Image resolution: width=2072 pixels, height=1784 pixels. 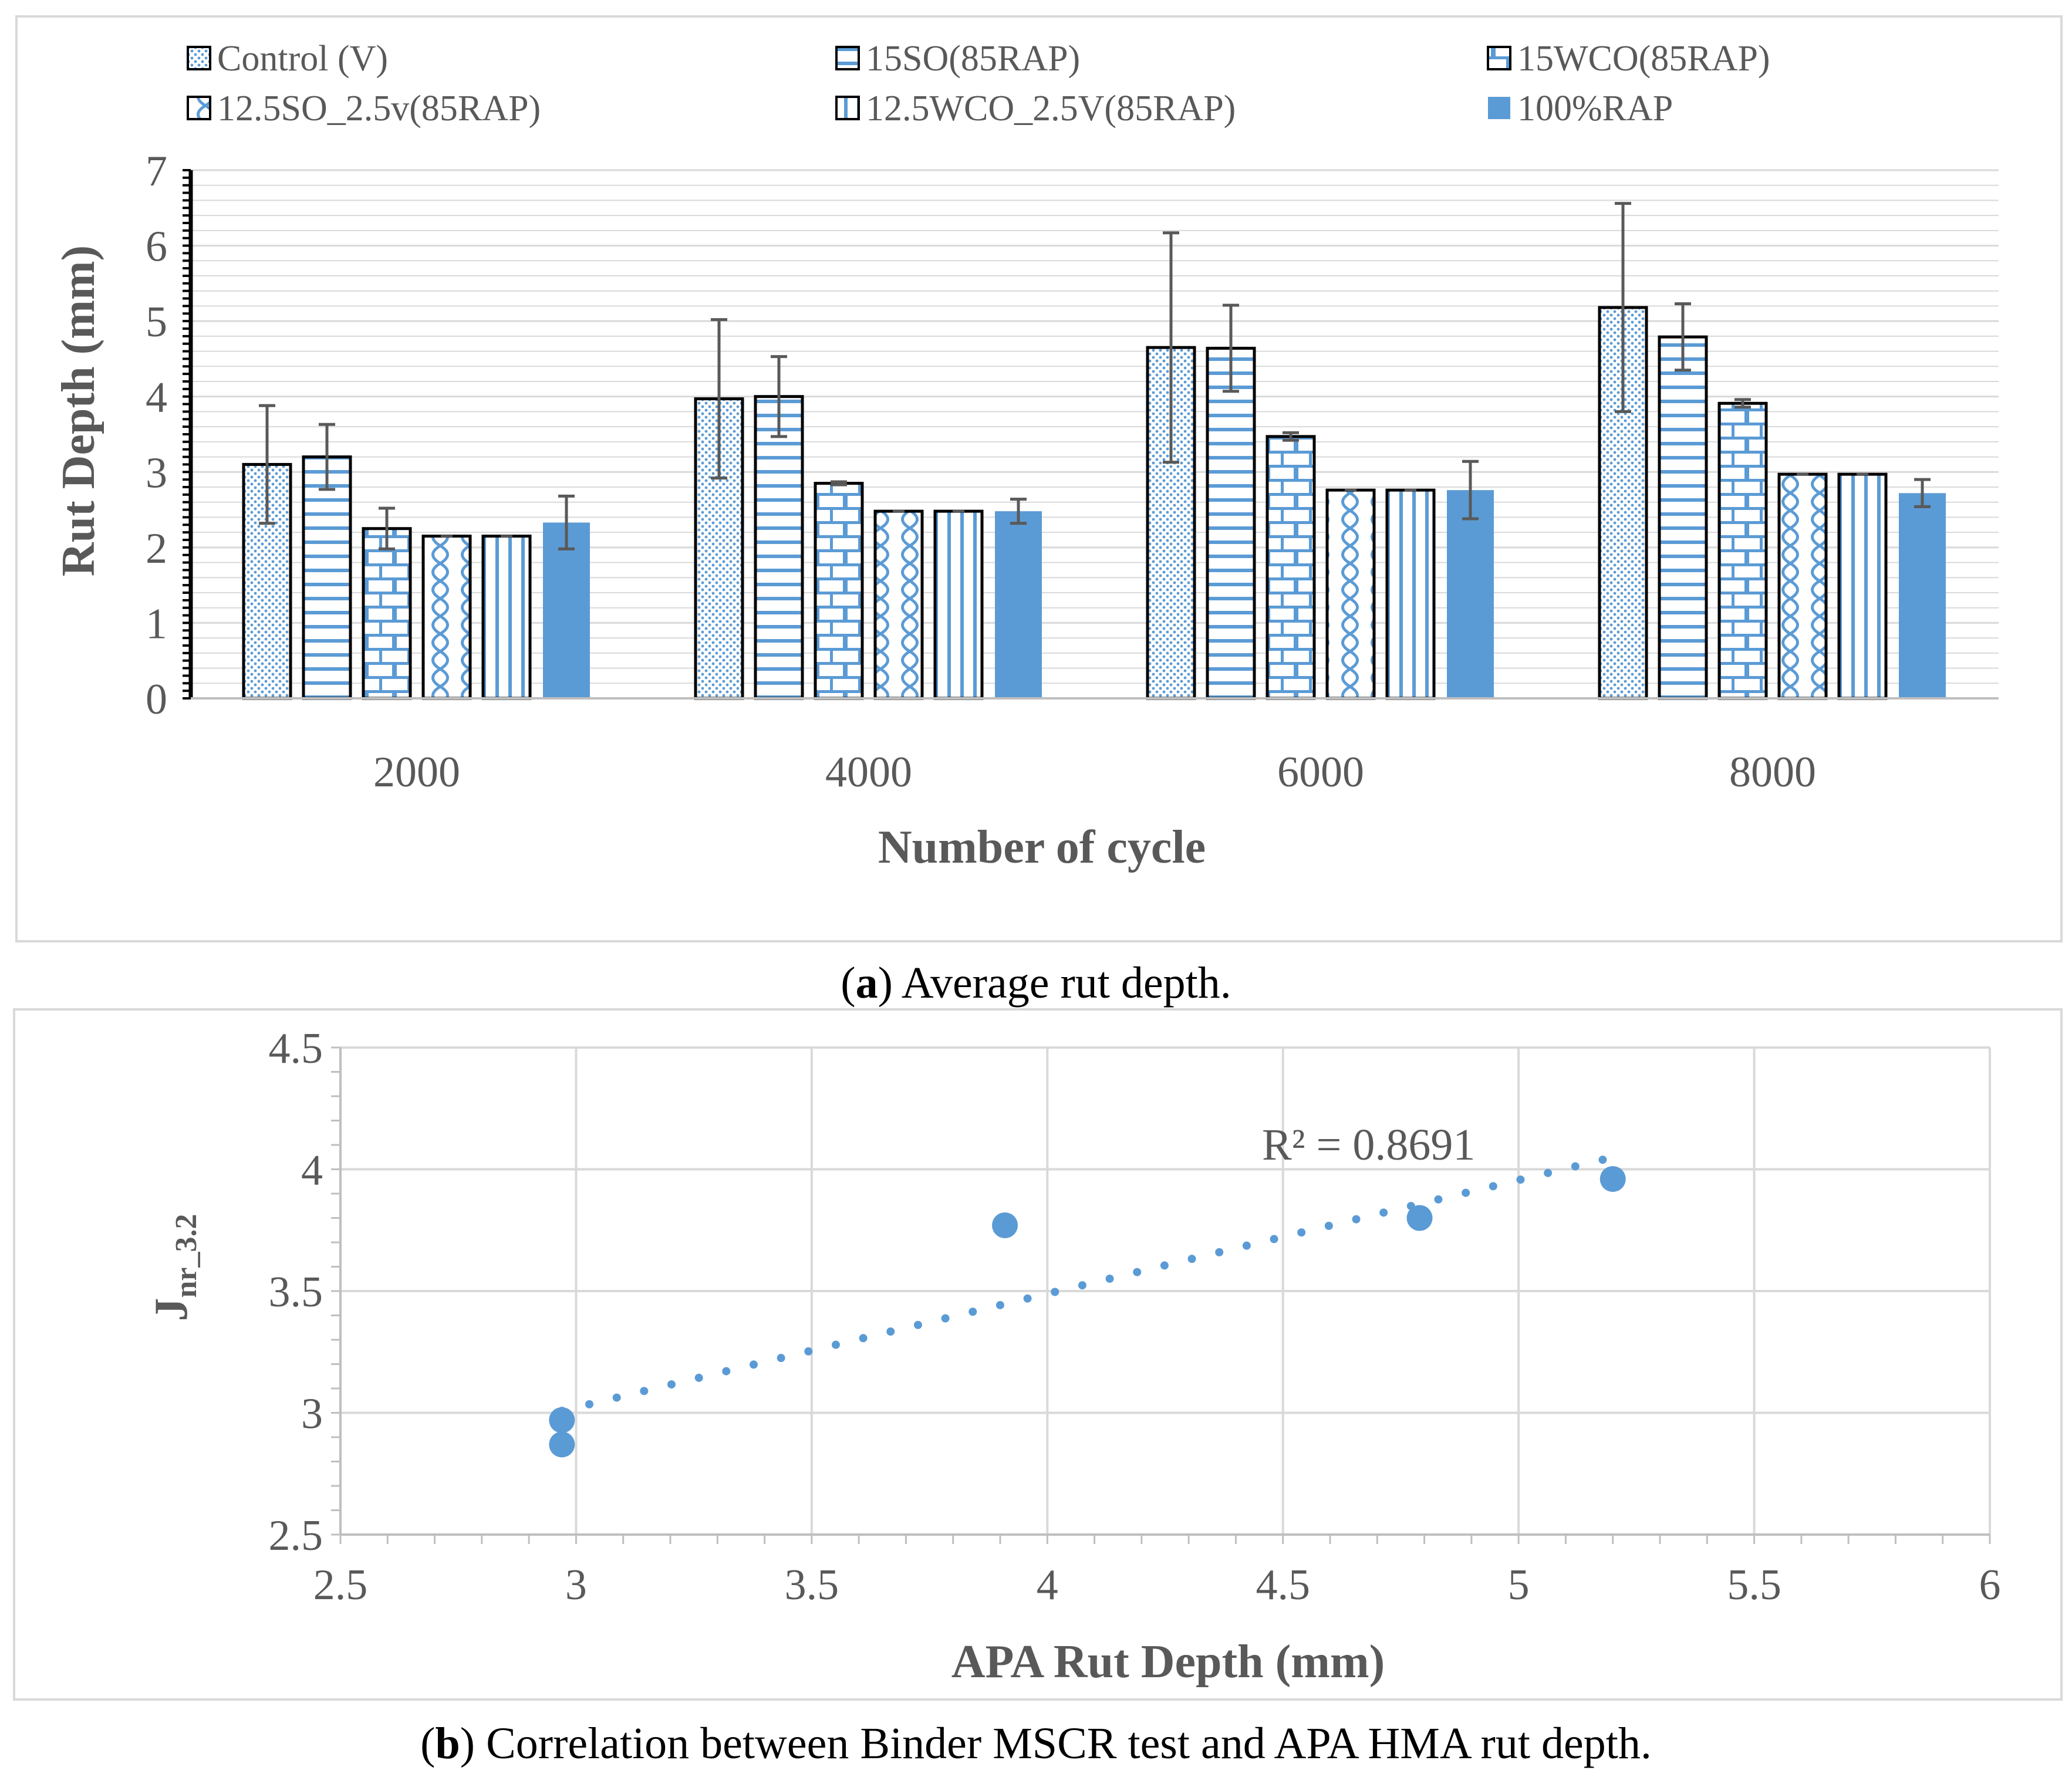 I want to click on scatter-x-axis-title: APA Rut Depth (mm), so click(x=1168, y=1662).